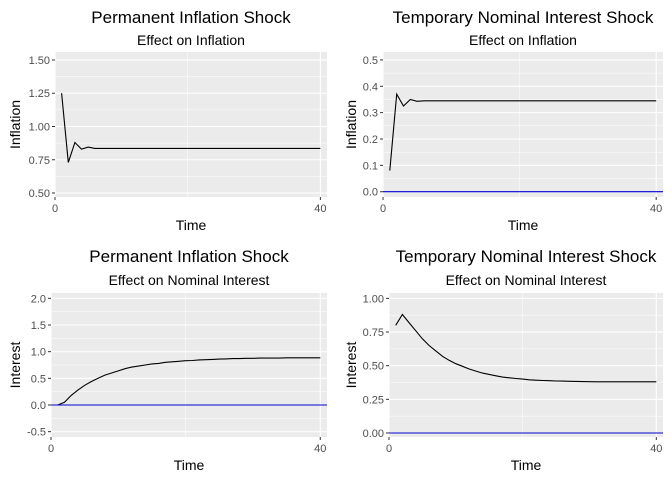  I want to click on y-tick-label: 0.25, so click(373, 400).